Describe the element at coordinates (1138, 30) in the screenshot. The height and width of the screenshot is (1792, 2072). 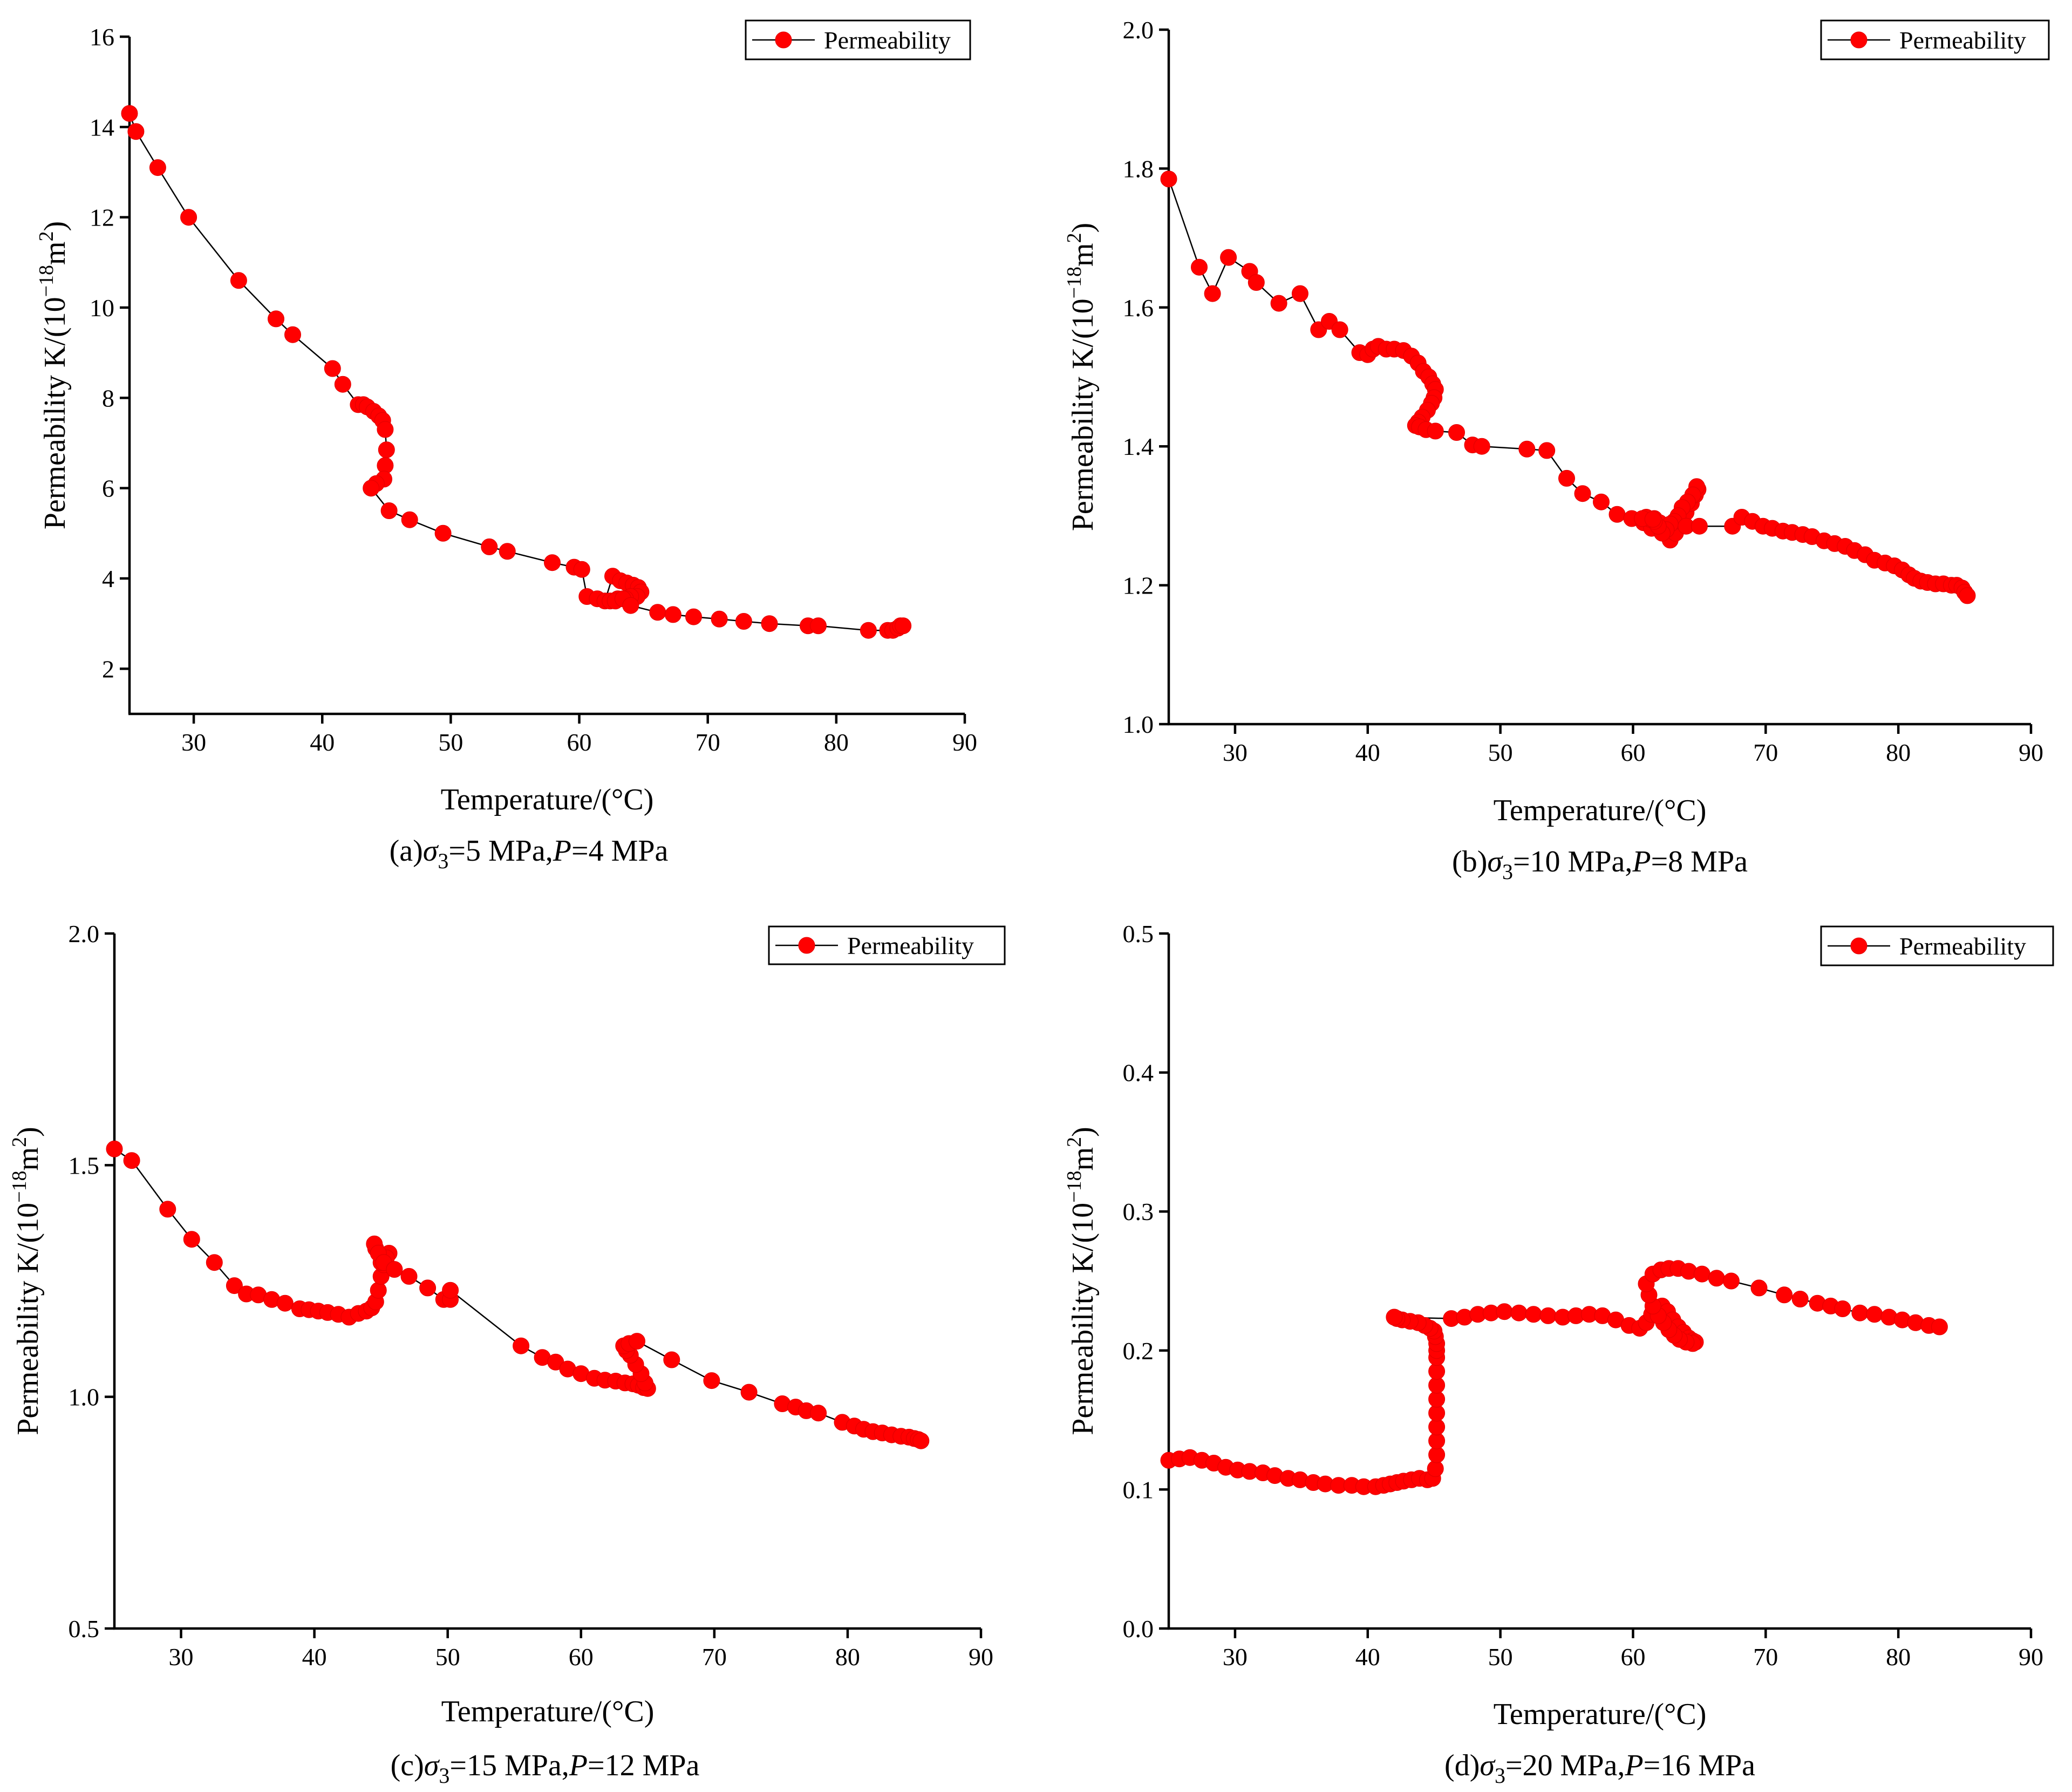
I see `y-tick-label: 2.0` at that location.